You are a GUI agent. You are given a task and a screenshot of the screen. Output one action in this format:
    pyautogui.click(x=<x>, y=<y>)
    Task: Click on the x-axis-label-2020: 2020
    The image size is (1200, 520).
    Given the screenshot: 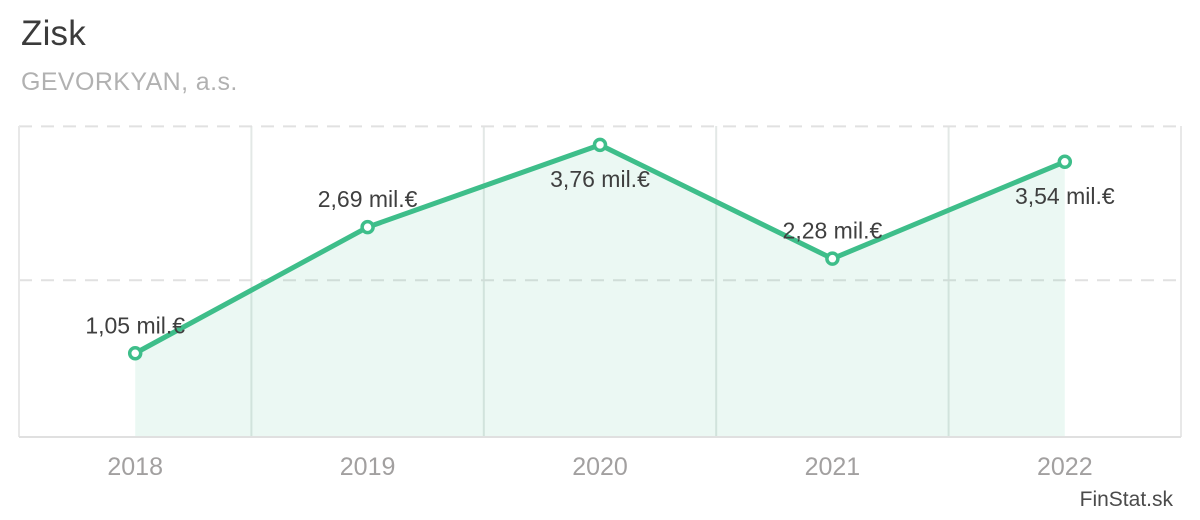 What is the action you would take?
    pyautogui.click(x=600, y=467)
    